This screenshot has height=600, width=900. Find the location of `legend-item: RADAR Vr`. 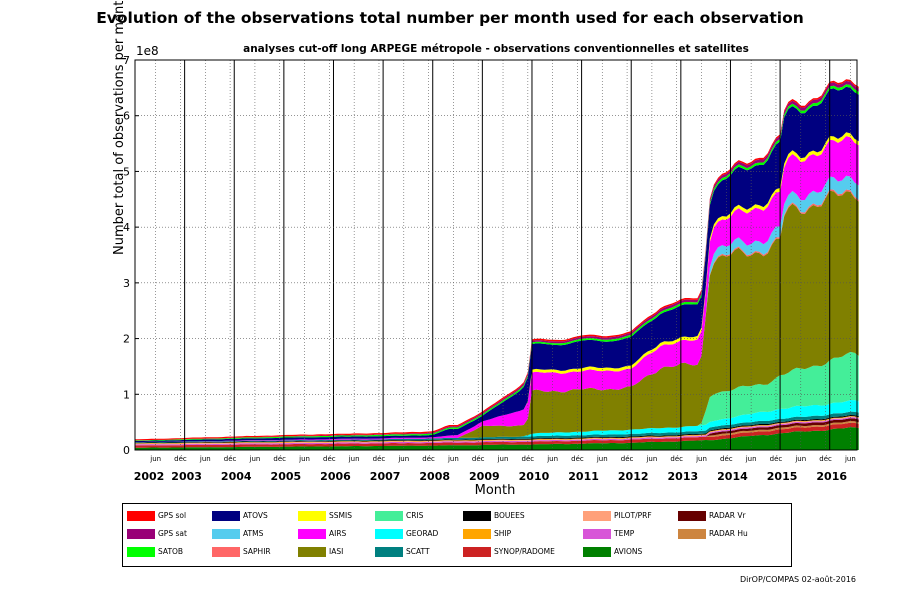

legend-item: RADAR Vr is located at coordinates (712, 516).